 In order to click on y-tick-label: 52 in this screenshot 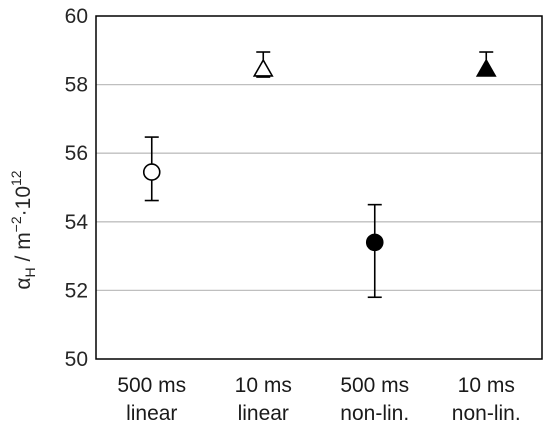, I will do `click(76, 290)`.